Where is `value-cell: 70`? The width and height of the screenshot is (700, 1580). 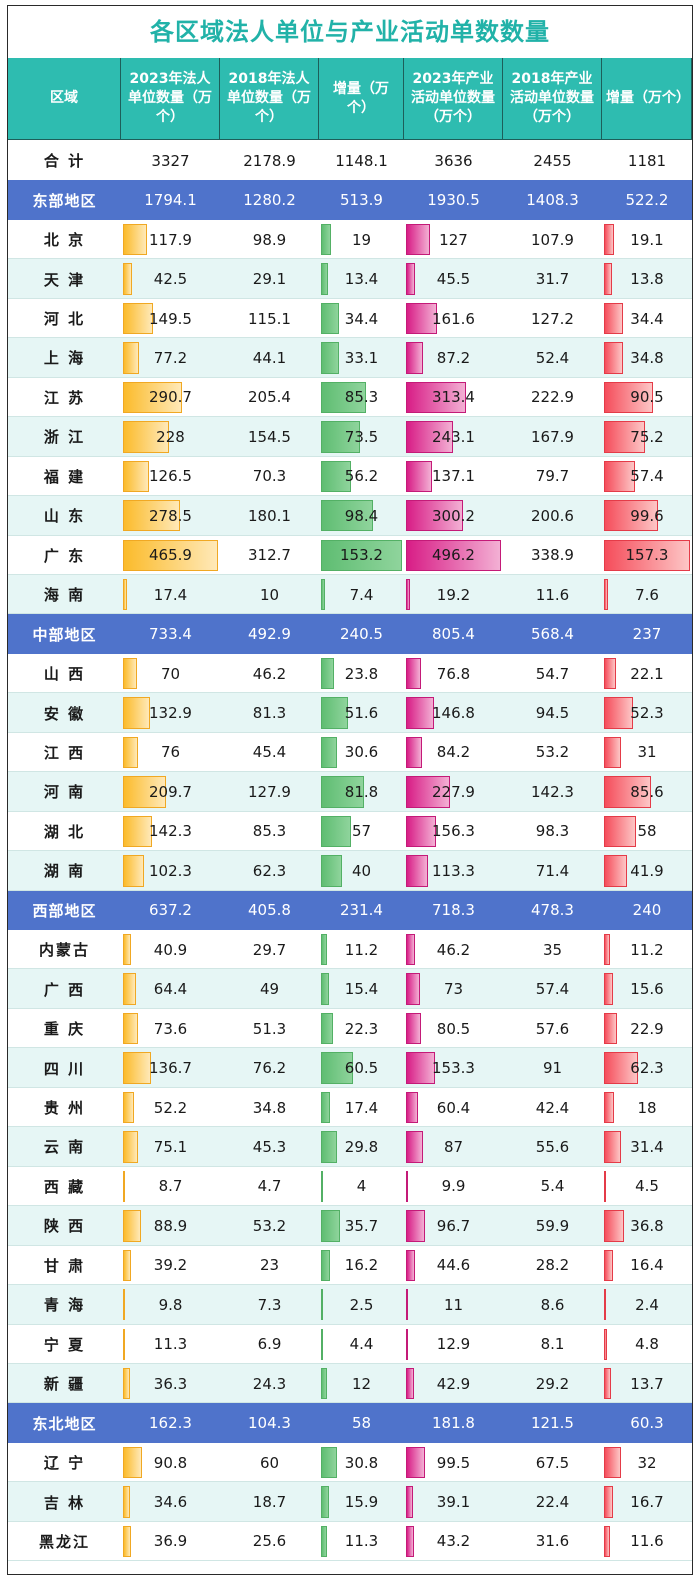 value-cell: 70 is located at coordinates (170, 673).